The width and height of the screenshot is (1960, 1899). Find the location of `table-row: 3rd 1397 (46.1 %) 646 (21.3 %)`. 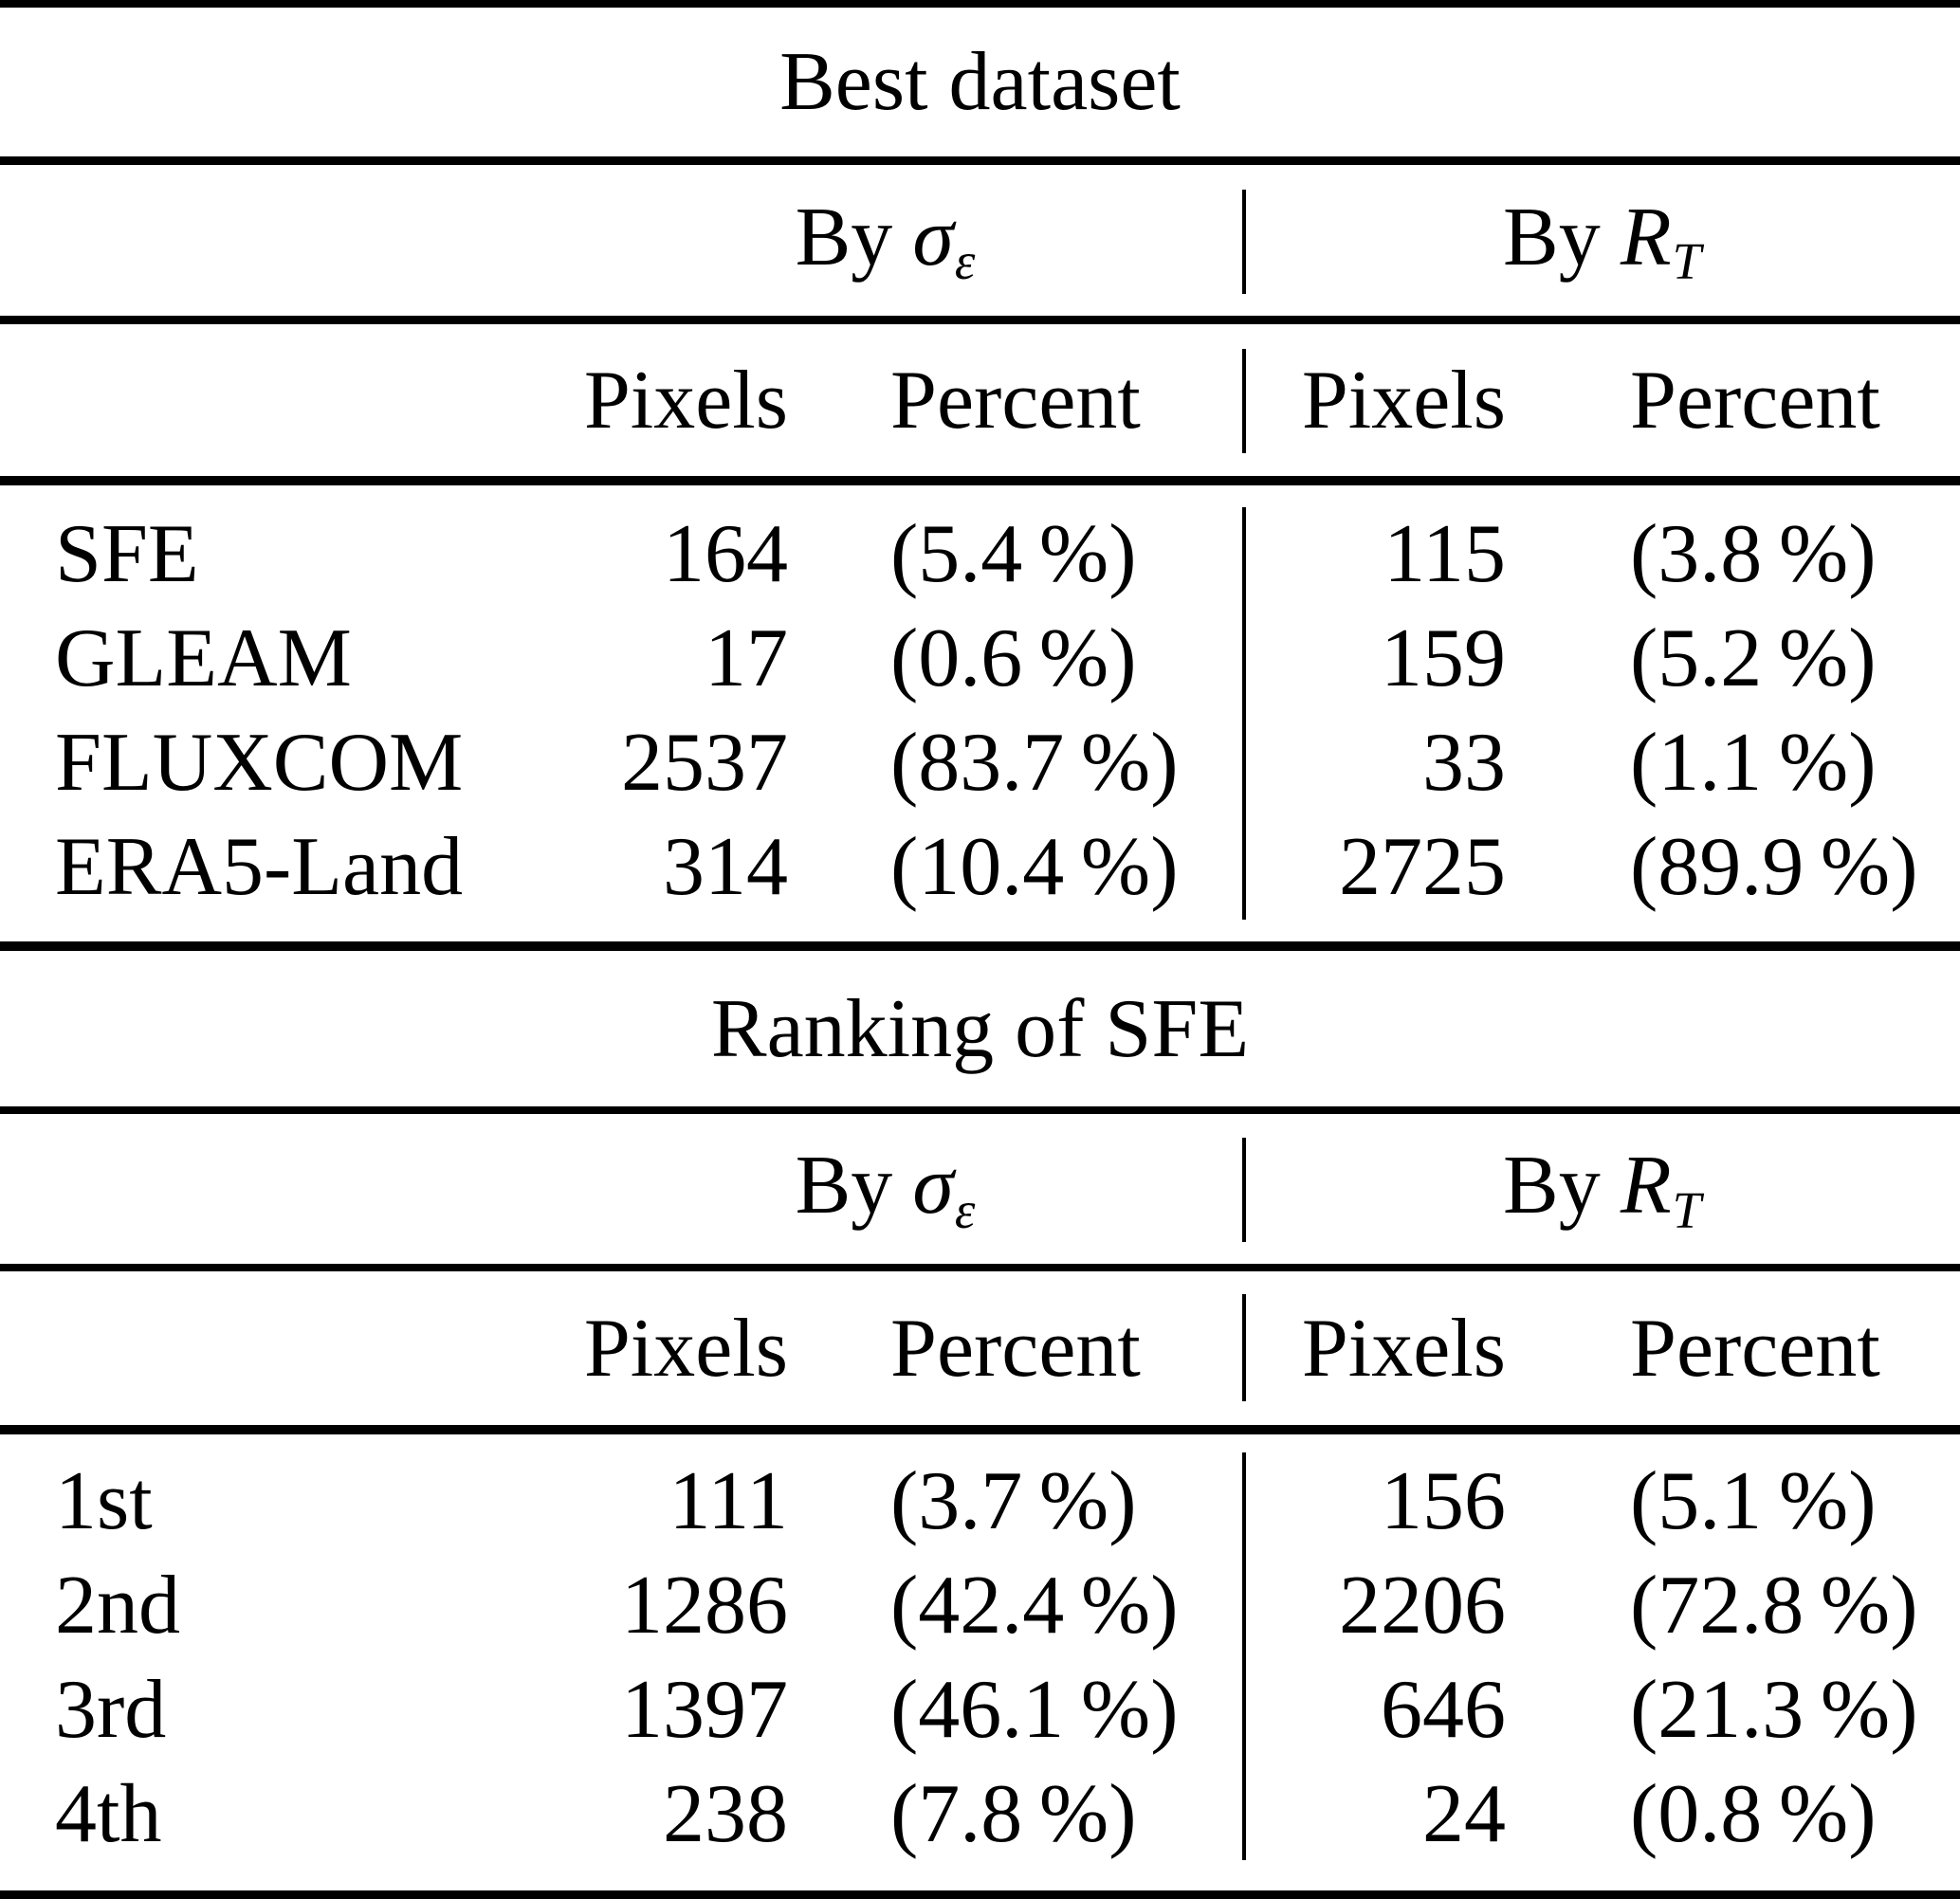

table-row: 3rd 1397 (46.1 %) 646 (21.3 %) is located at coordinates (980, 1709).